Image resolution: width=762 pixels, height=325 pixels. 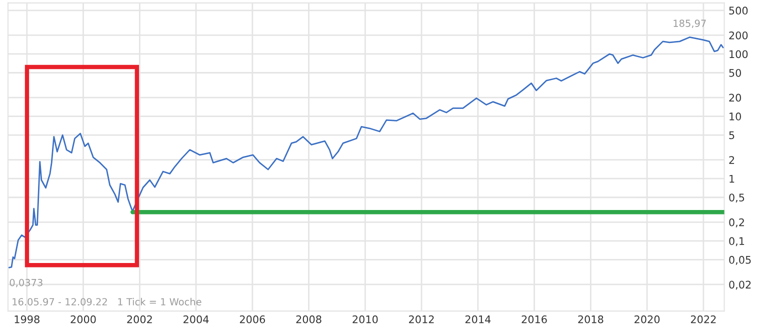 I want to click on y-tick-label: 0,05, so click(x=740, y=260).